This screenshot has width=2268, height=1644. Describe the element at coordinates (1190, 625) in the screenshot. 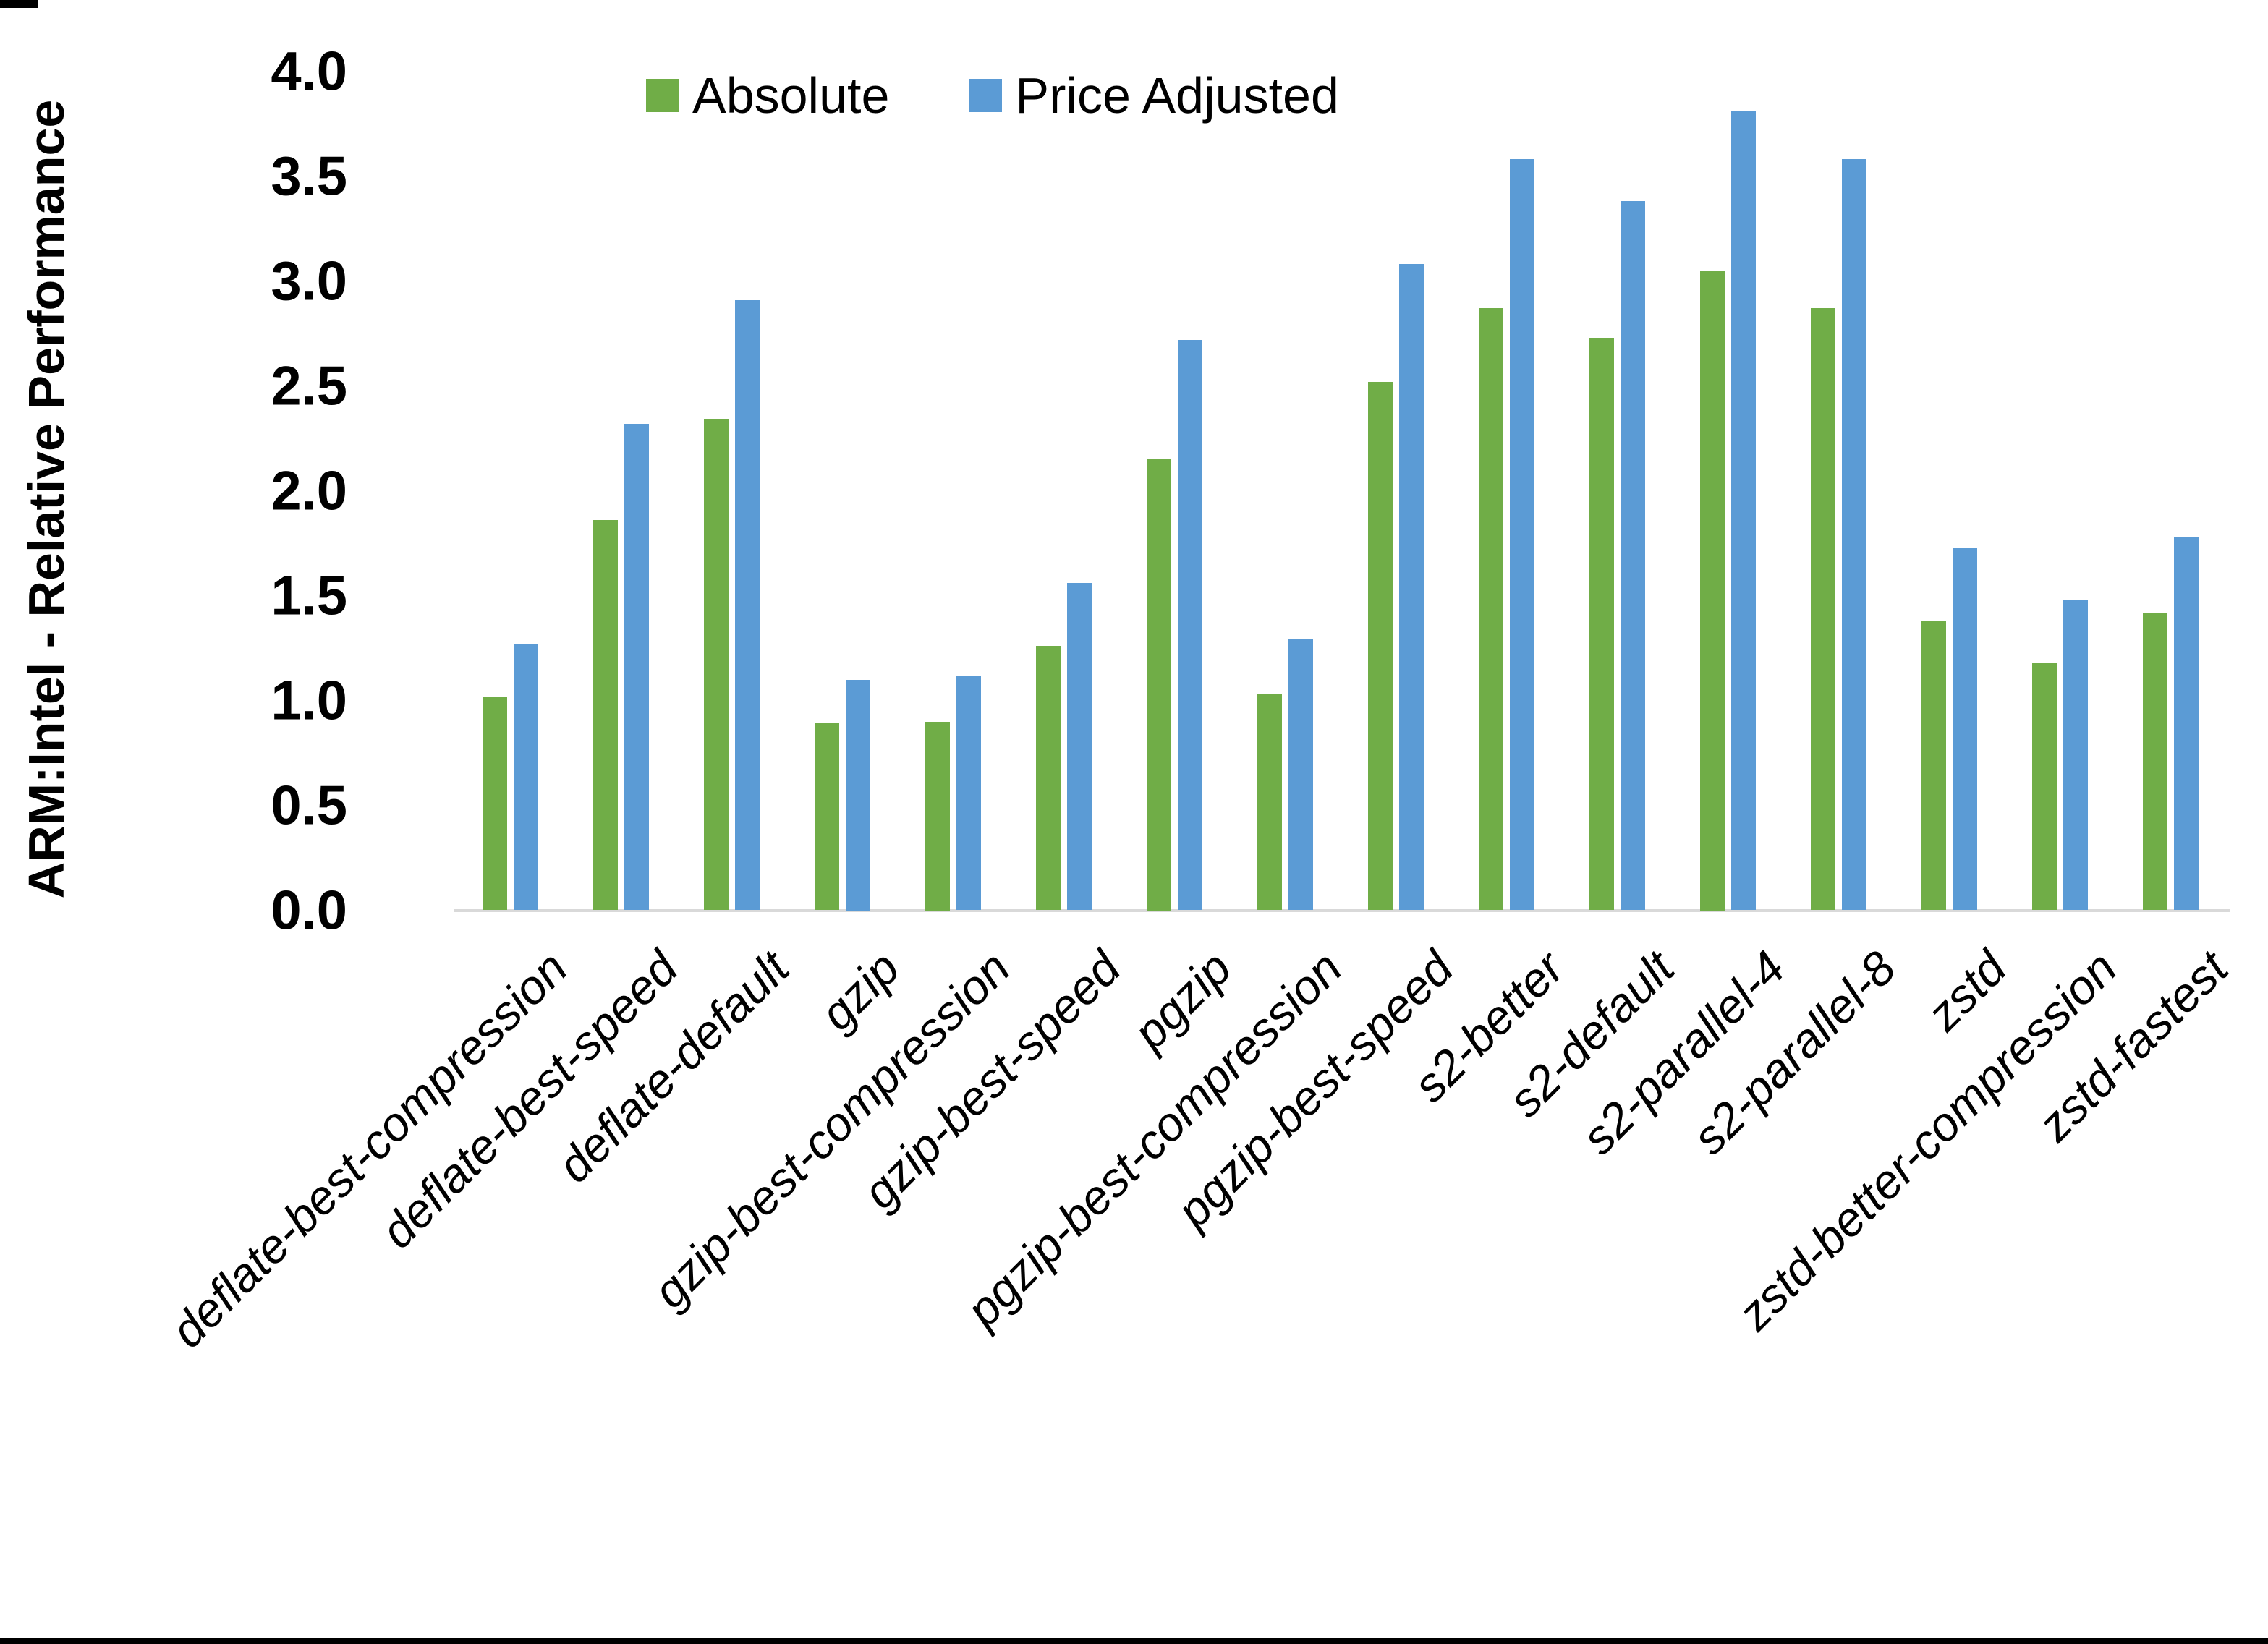

I see `bar-pgzip-price-adjusted` at that location.